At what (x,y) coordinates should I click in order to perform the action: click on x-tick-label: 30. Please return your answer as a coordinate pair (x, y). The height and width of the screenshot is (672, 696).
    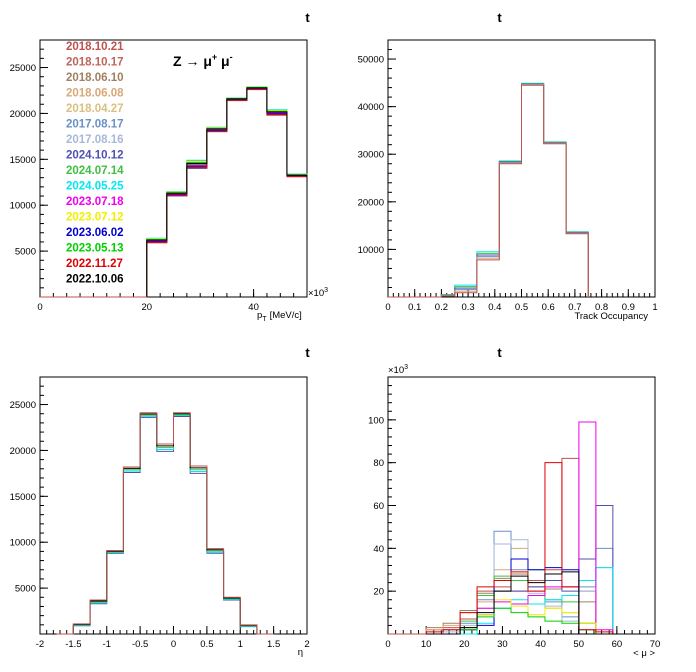
    Looking at the image, I should click on (502, 644).